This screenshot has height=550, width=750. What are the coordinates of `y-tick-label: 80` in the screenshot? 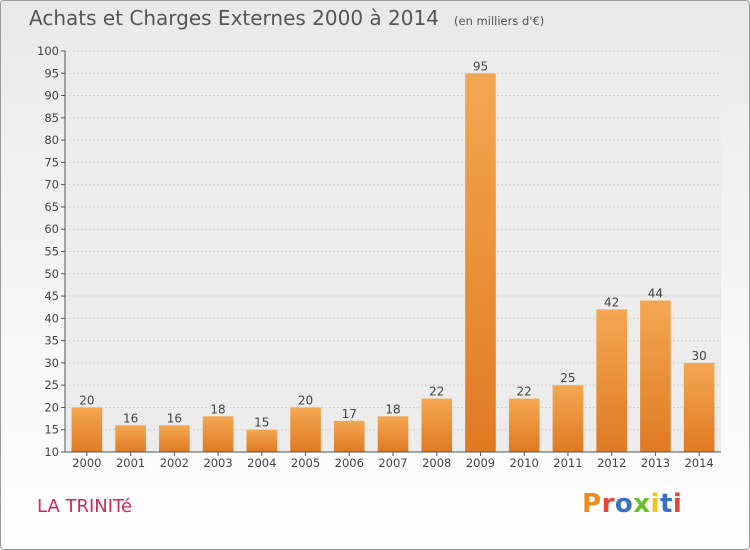 It's located at (51, 140).